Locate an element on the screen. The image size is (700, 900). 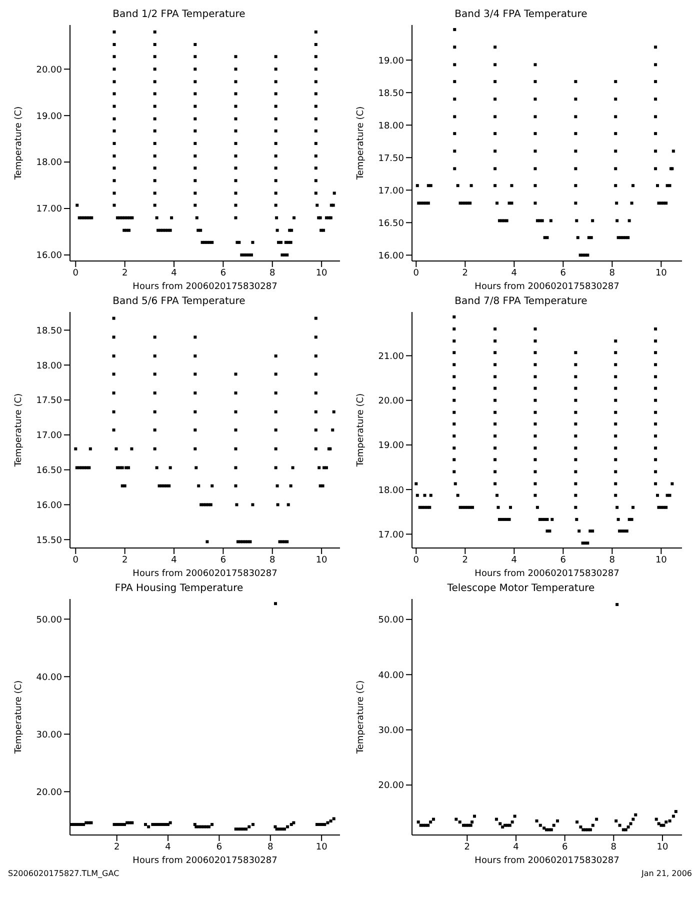
y-tick-label: 19.00 is located at coordinates (391, 446).